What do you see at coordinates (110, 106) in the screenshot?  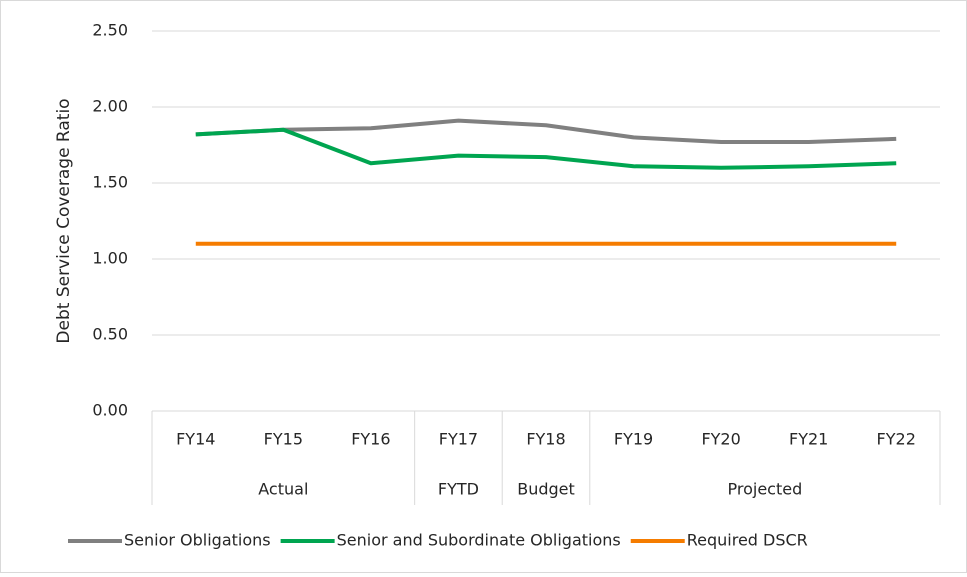 I see `y-tick-label: 2.00` at bounding box center [110, 106].